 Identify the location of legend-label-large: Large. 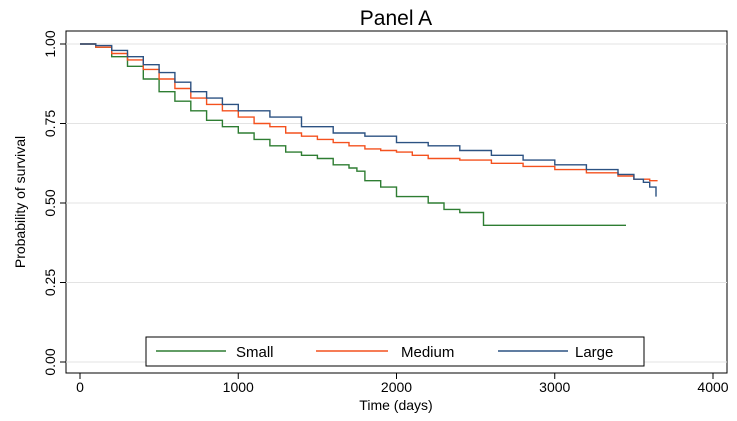
(594, 352).